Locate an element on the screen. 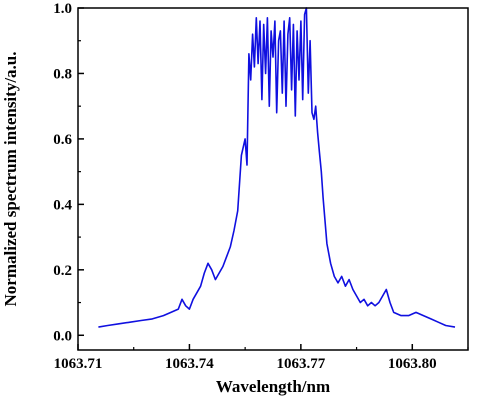 This screenshot has height=400, width=484. y-axis-title: Normalized spectrum intensity/a.u. is located at coordinates (10, 179).